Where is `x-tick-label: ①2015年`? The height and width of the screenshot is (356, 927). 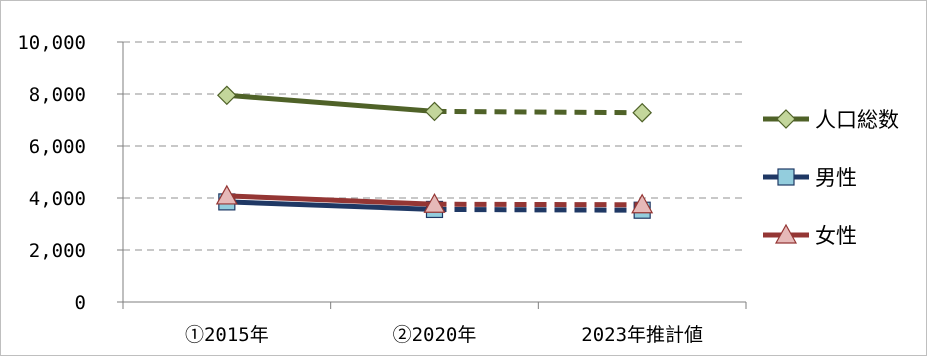
x-tick-label: ①2015年 is located at coordinates (227, 335).